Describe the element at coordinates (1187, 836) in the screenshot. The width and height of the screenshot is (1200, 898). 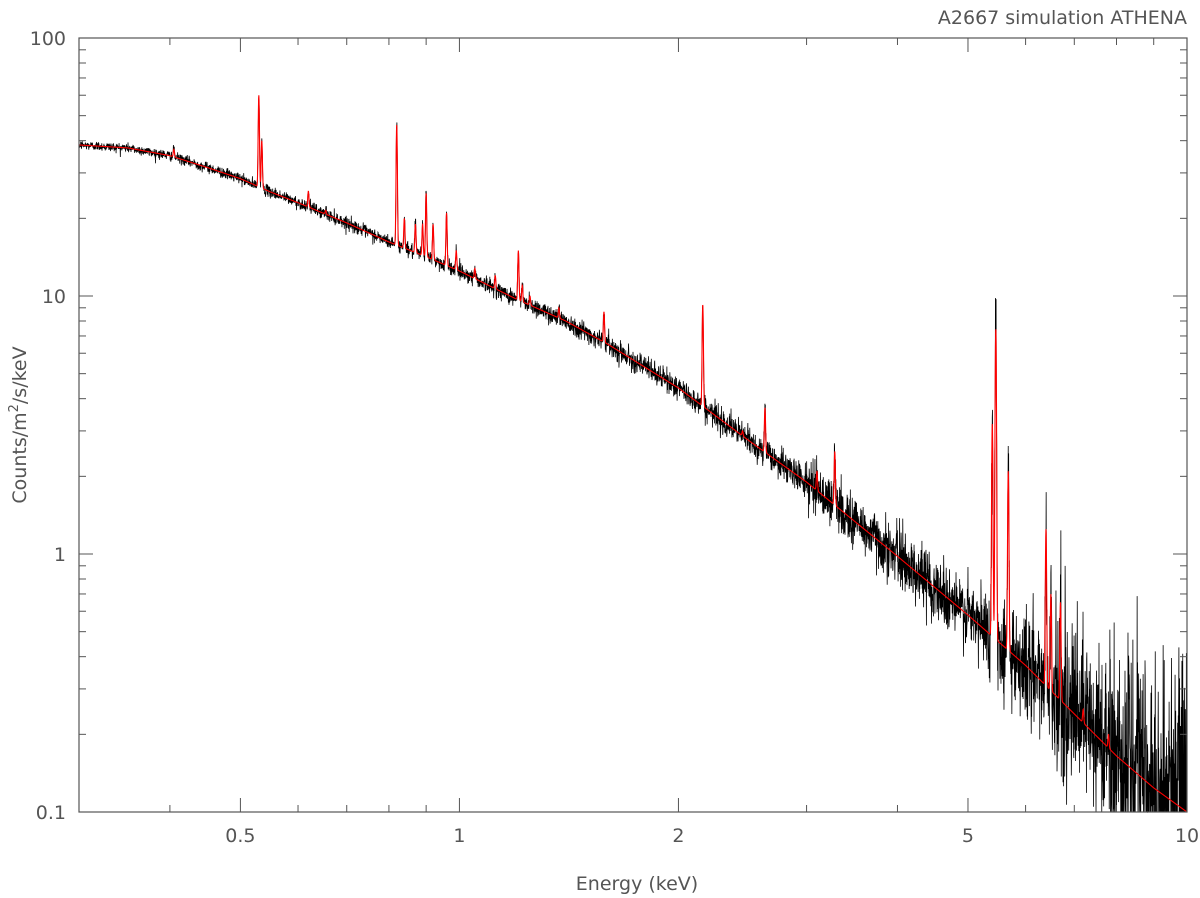
I see `x-tick-label: 10` at that location.